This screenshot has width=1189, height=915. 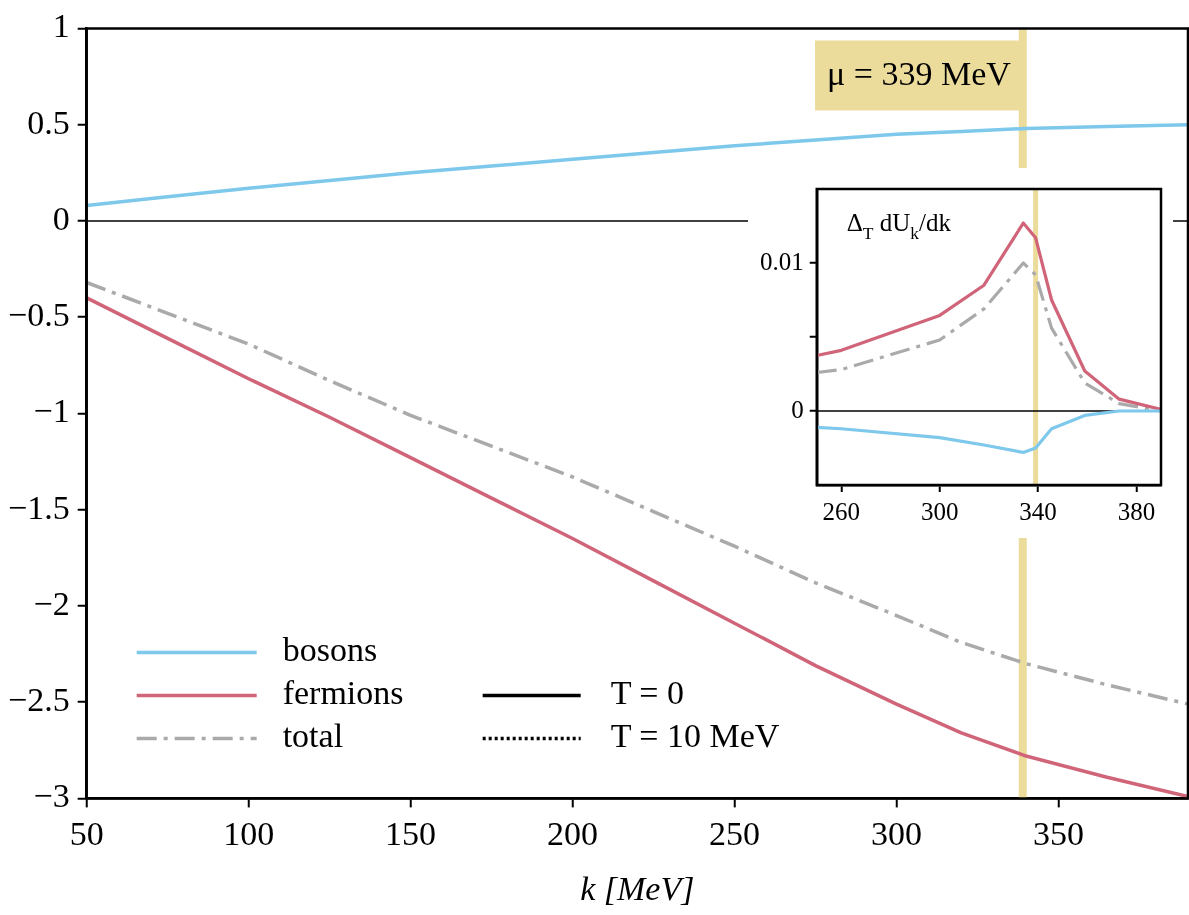 What do you see at coordinates (38, 315) in the screenshot?
I see `y-tick-label: −0.5` at bounding box center [38, 315].